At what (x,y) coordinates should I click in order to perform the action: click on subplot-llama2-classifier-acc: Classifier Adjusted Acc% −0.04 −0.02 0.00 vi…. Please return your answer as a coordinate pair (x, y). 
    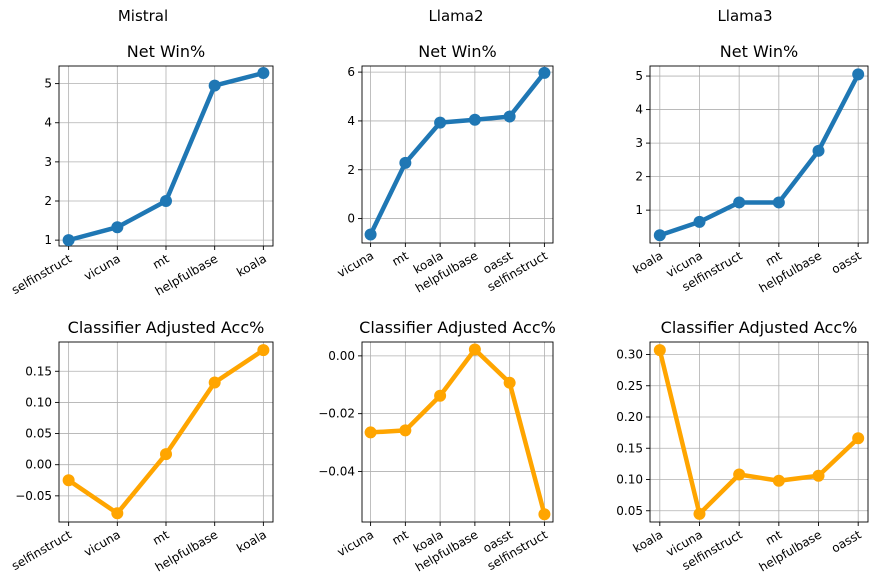
    Looking at the image, I should click on (437, 446).